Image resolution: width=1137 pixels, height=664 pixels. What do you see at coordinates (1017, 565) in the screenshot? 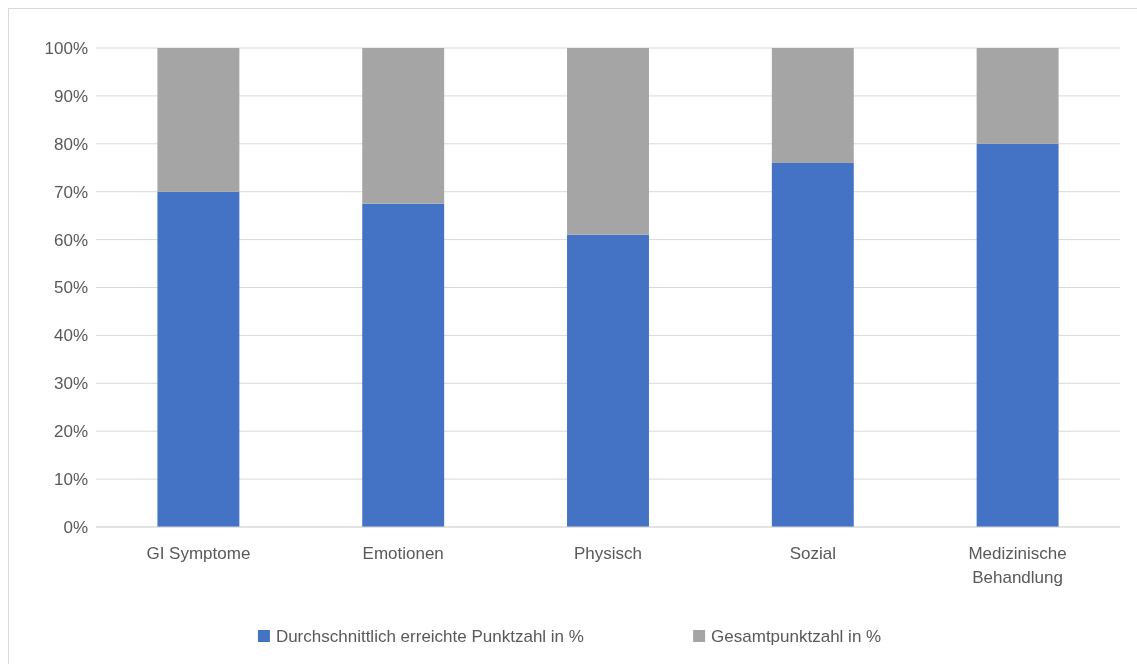
I see `x-tick-label: Medizinische Behandlung` at bounding box center [1017, 565].